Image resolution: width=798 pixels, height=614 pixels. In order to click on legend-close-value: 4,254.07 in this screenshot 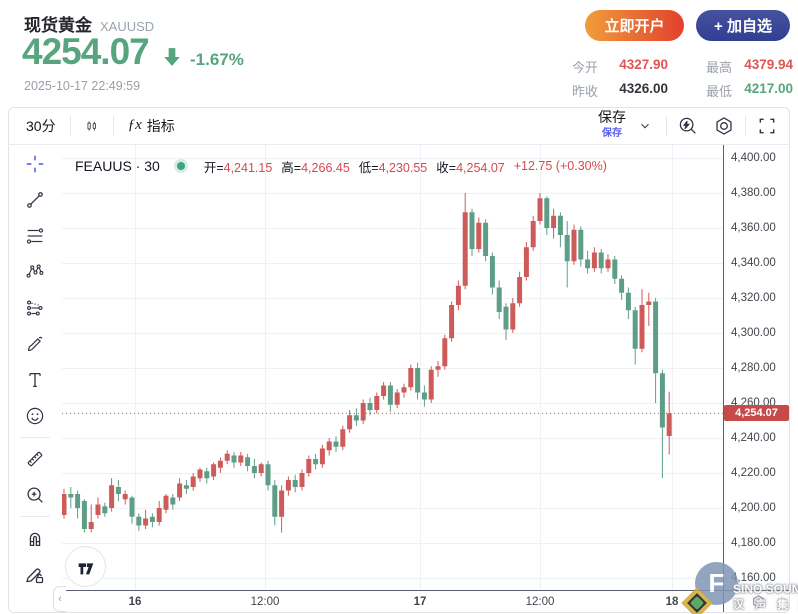, I will do `click(480, 167)`.